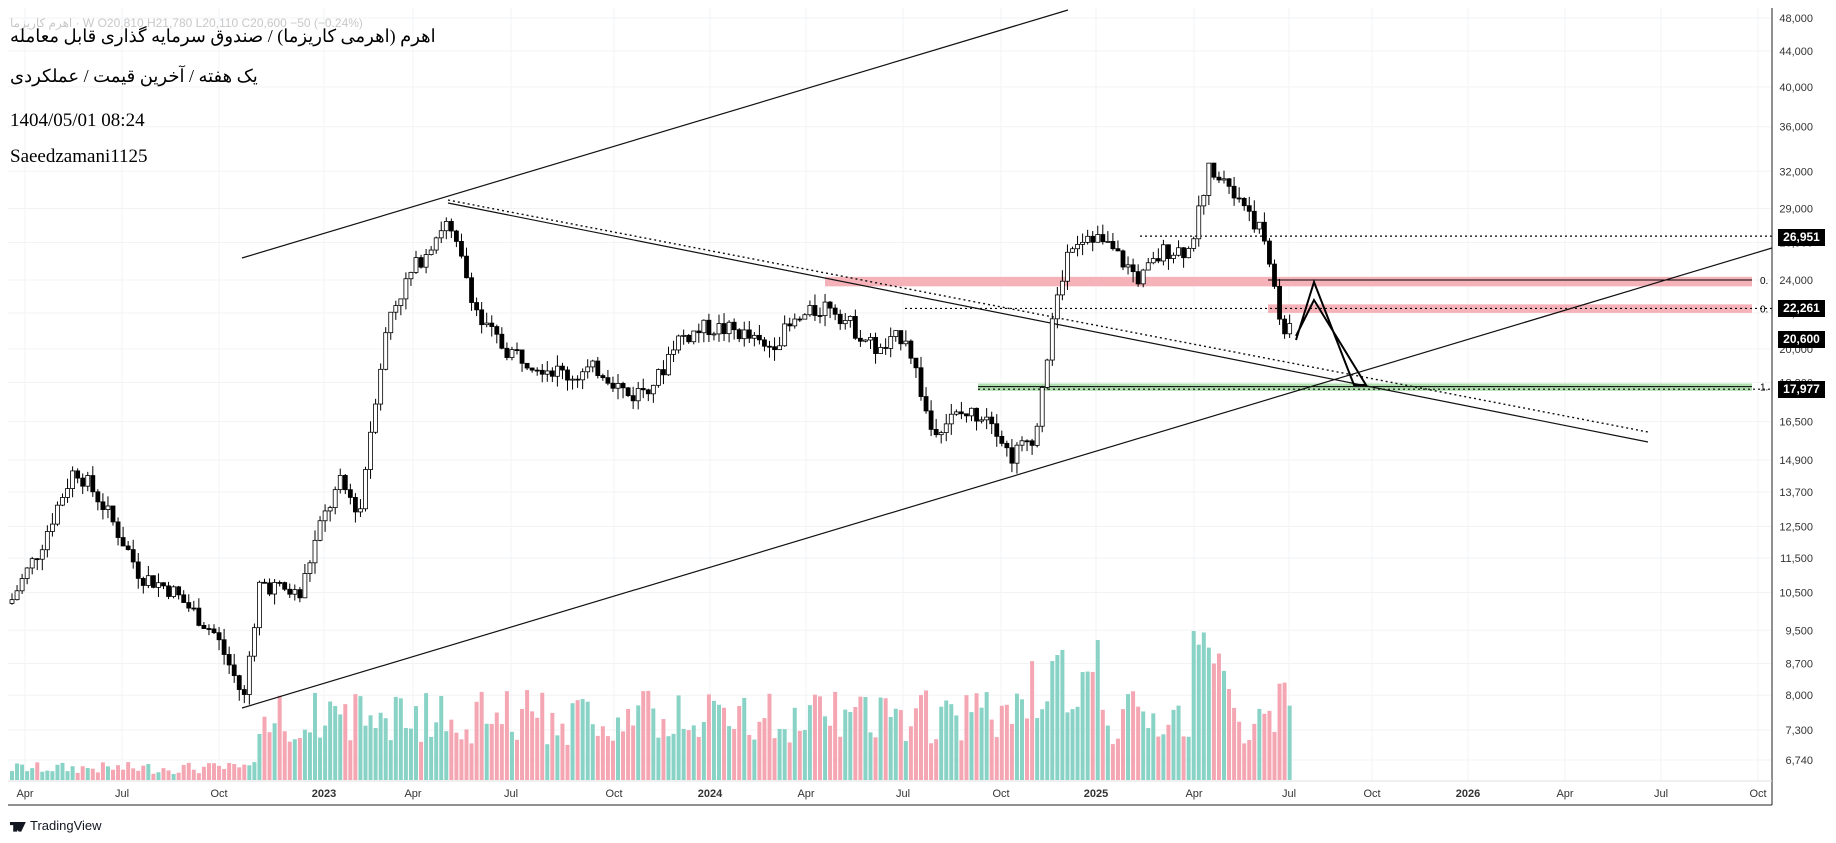  What do you see at coordinates (1331, 332) in the screenshot?
I see `projected-path` at bounding box center [1331, 332].